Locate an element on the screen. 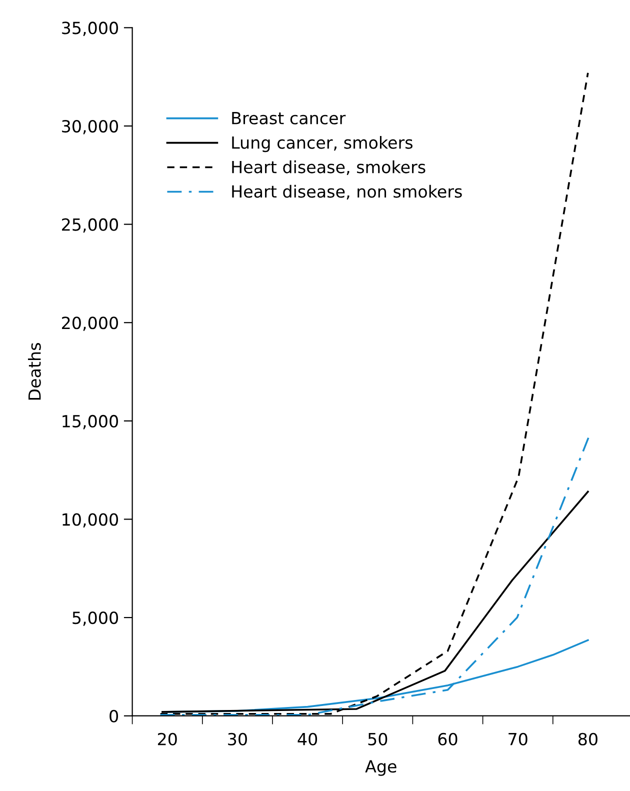 The height and width of the screenshot is (791, 630). y-tick-label: 35,000 is located at coordinates (90, 29).